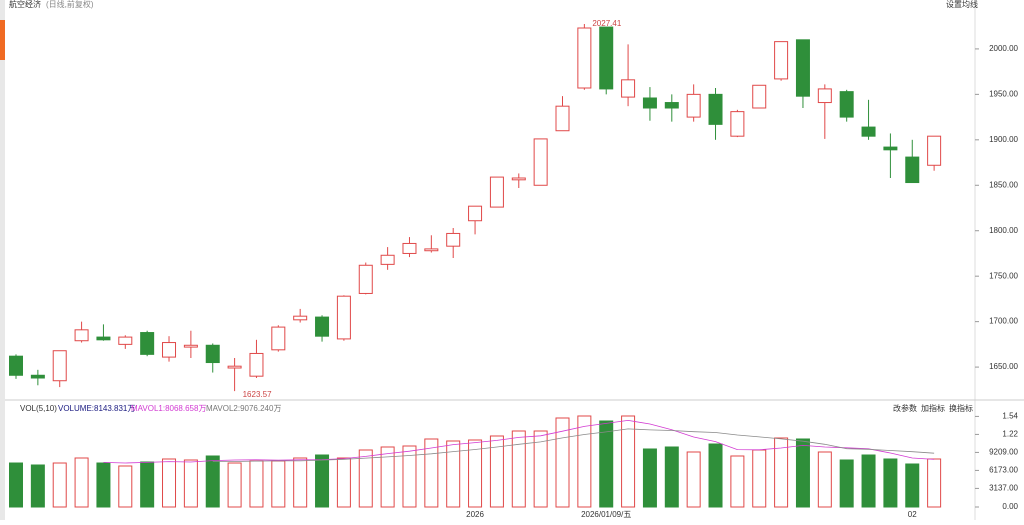 The image size is (1024, 525). Describe the element at coordinates (1003, 366) in the screenshot. I see `y-tick-label: 1650.00` at that location.